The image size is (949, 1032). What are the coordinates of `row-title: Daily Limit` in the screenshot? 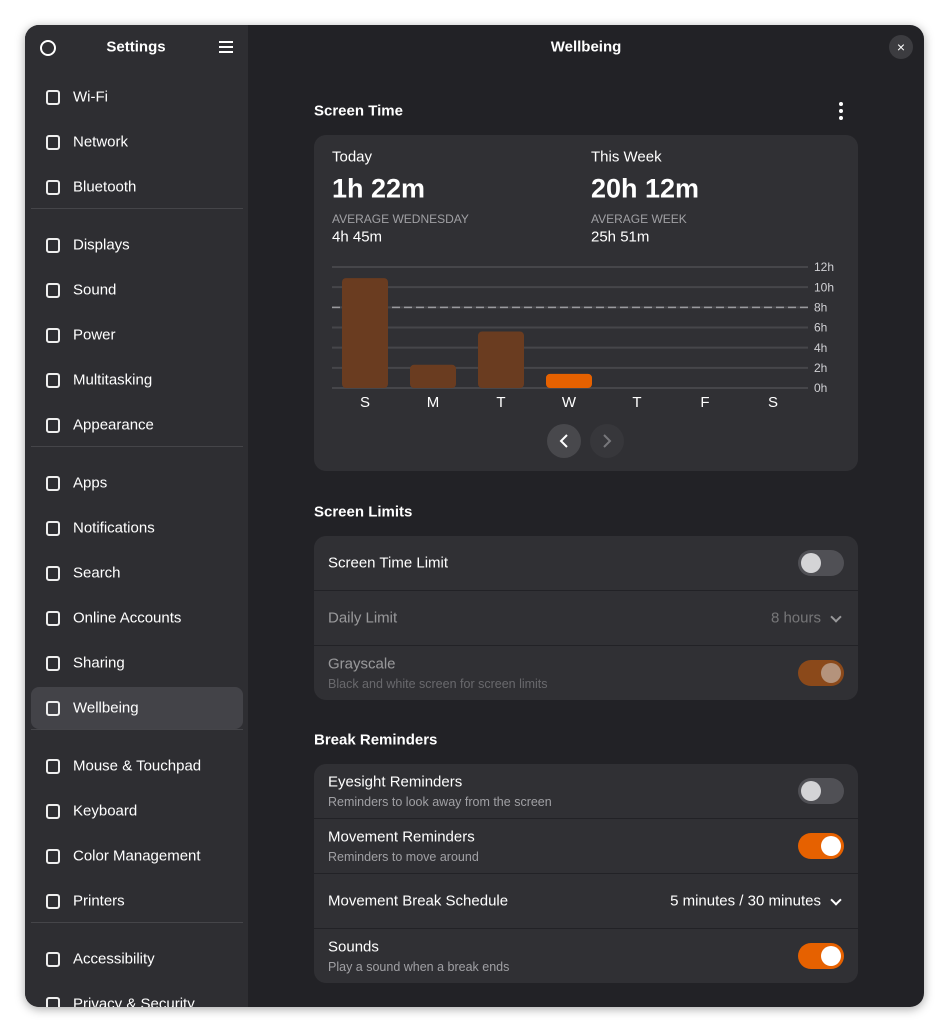 It's located at (363, 618).